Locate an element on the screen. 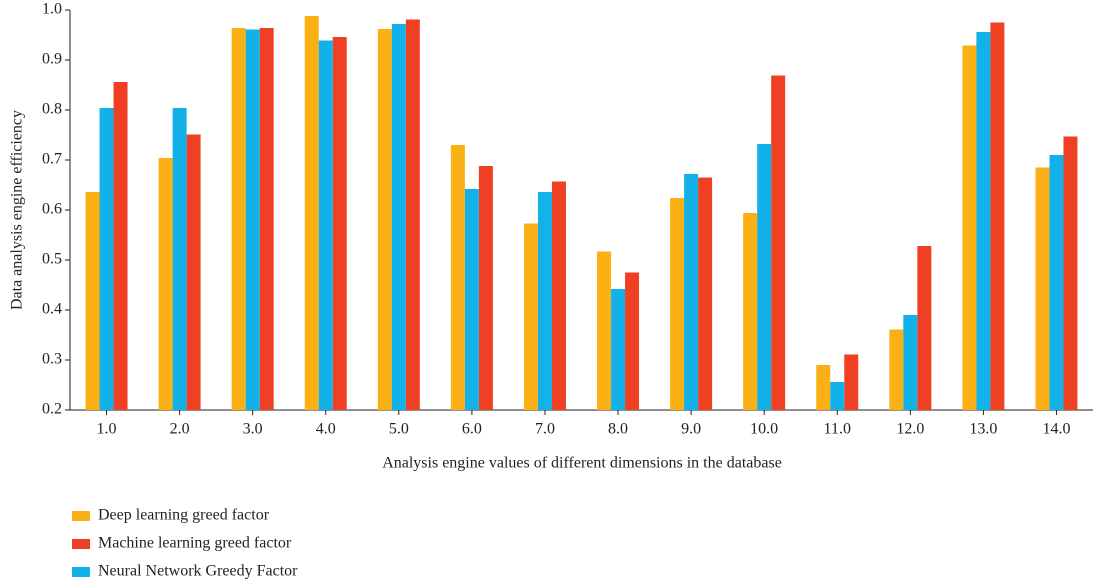 Image resolution: width=1104 pixels, height=584 pixels. y-axis-title: Data analysis engine efficiency is located at coordinates (17, 210).